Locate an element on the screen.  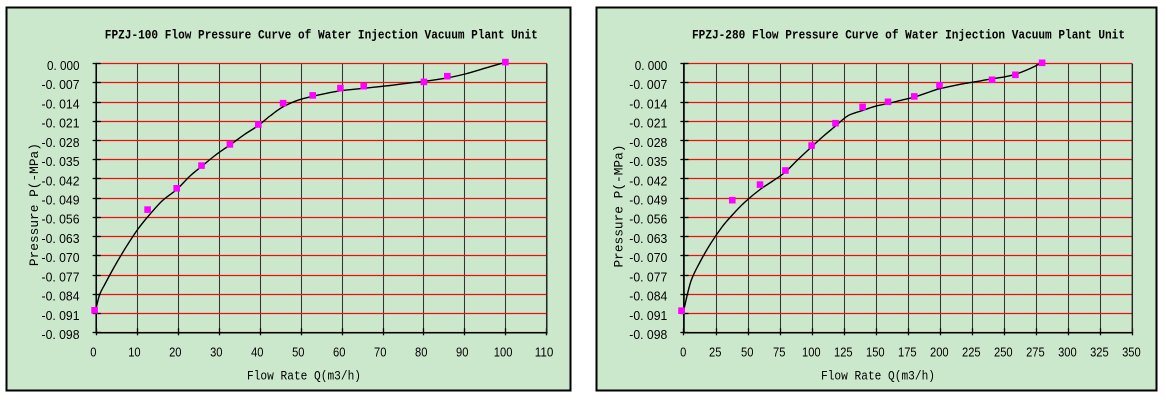
svg-text: 200 is located at coordinates (939, 352).